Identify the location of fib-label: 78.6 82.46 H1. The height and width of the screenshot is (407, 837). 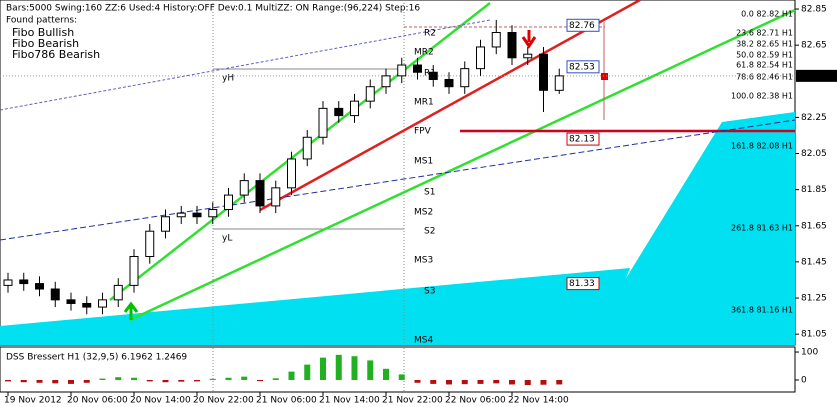
(764, 77).